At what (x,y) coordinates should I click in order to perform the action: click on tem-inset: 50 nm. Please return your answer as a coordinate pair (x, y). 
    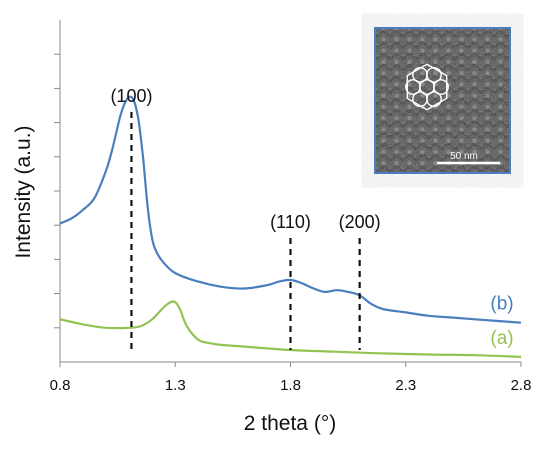
    Looking at the image, I should click on (442, 100).